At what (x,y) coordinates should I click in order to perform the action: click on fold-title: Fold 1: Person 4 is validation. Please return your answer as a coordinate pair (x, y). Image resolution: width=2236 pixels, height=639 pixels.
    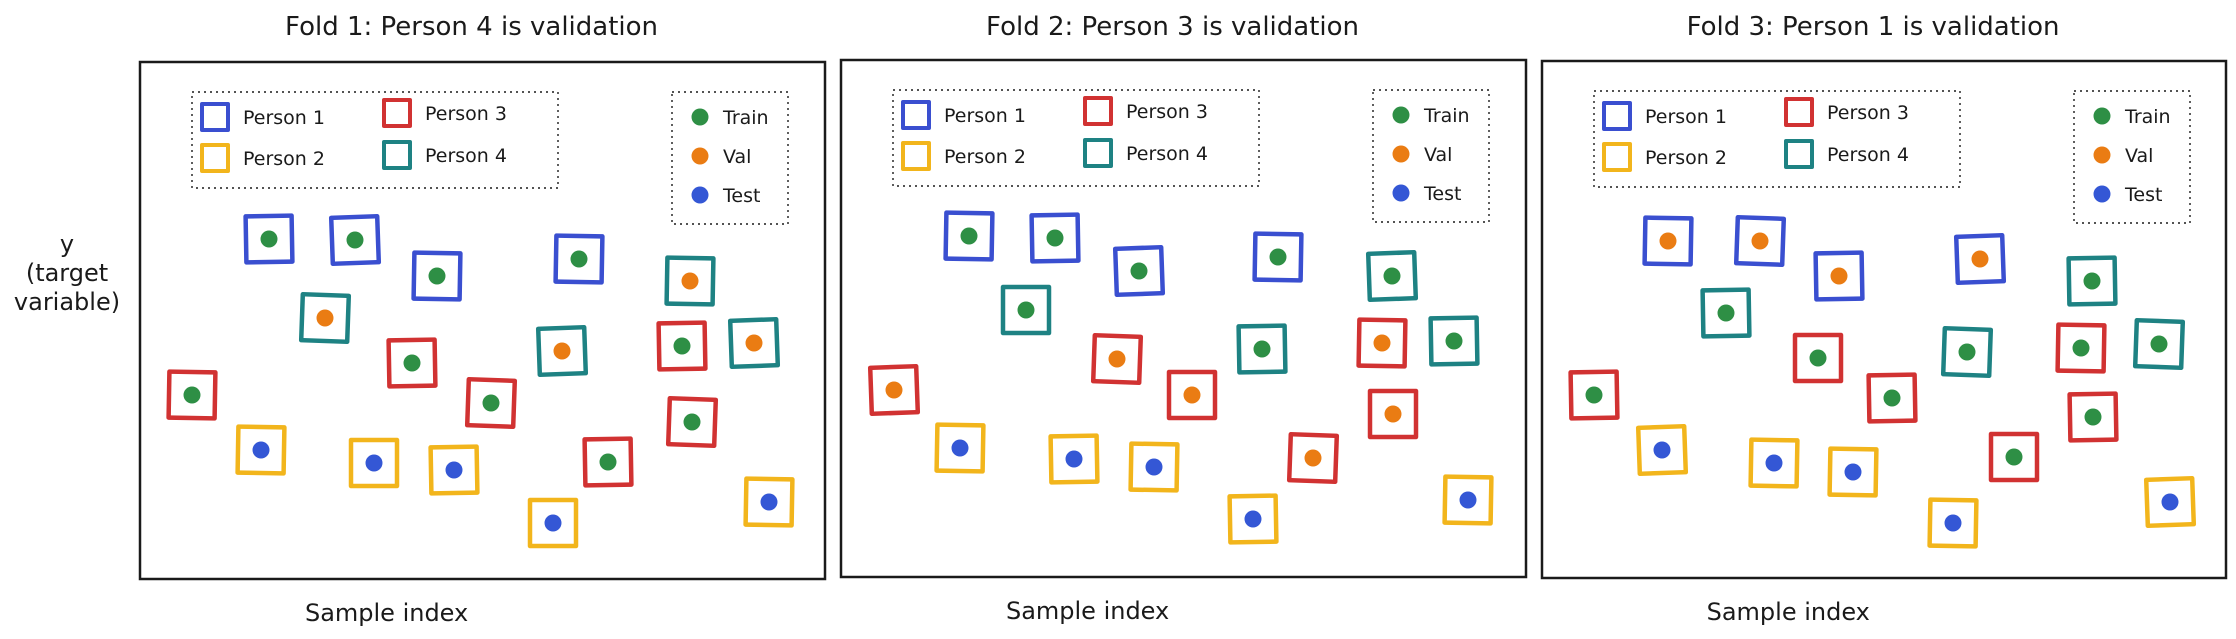
    Looking at the image, I should click on (471, 27).